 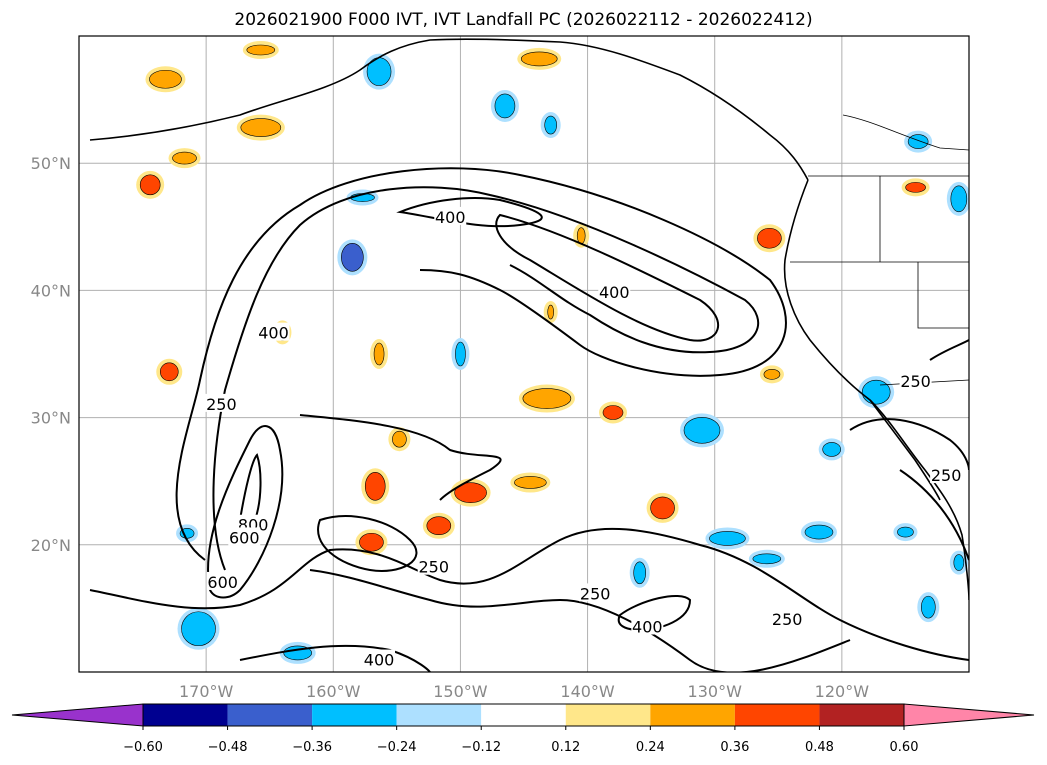 What do you see at coordinates (333, 691) in the screenshot?
I see `lon-tick-label-1: 160°W` at bounding box center [333, 691].